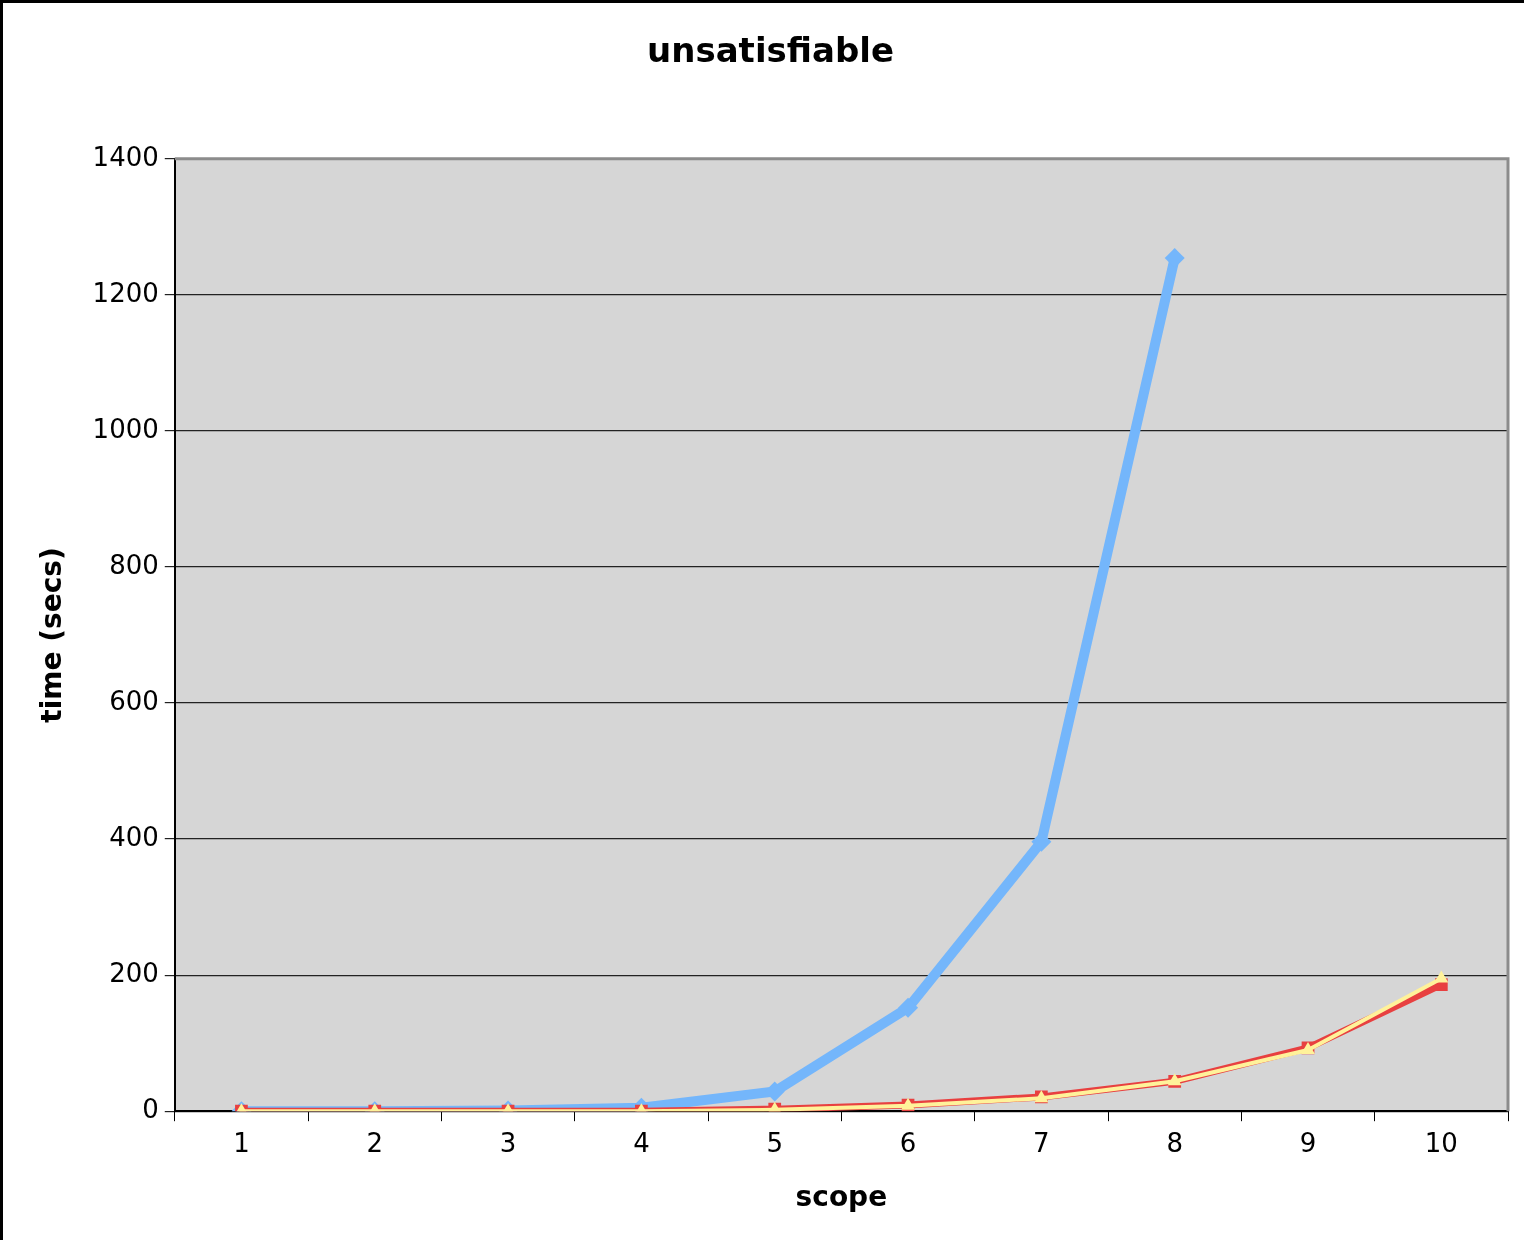 This screenshot has height=1240, width=1524. Describe the element at coordinates (1041, 1142) in the screenshot. I see `x-tick-label: 7` at that location.